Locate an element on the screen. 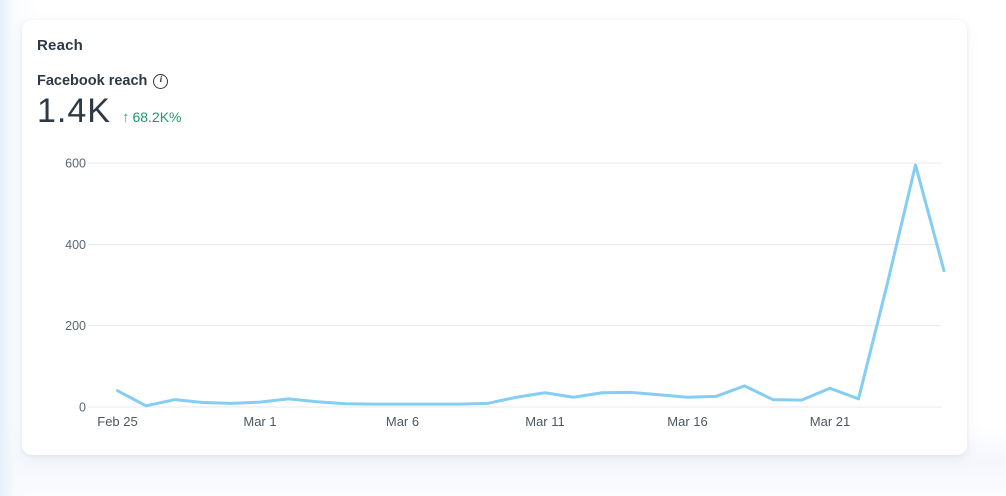 The width and height of the screenshot is (1006, 496). x-axis-label: Feb 25 is located at coordinates (117, 421).